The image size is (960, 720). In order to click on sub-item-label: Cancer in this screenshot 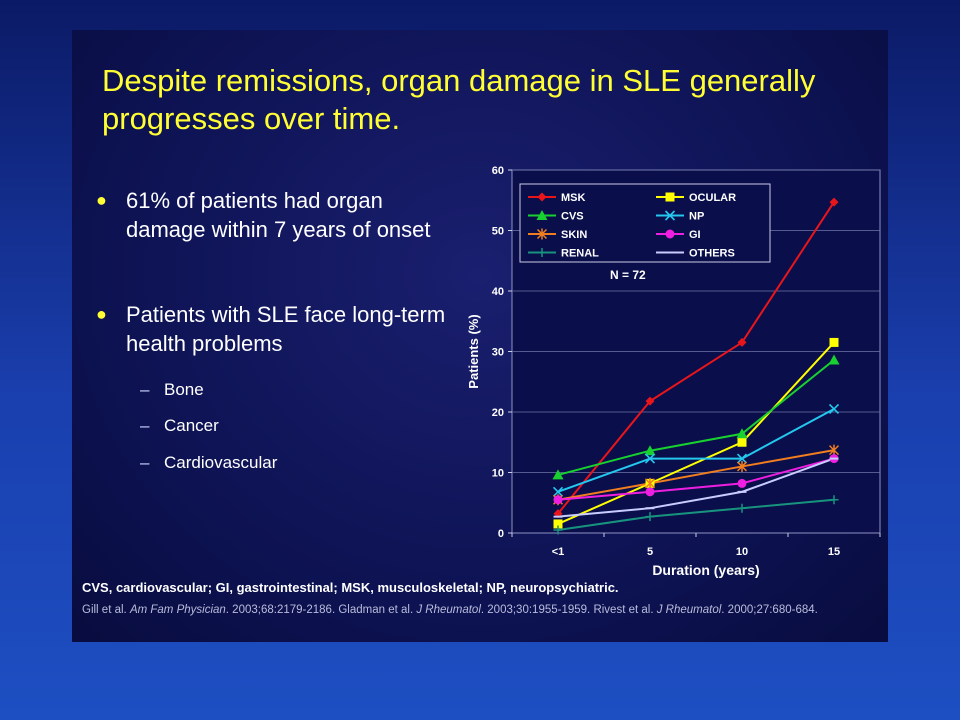, I will do `click(191, 425)`.